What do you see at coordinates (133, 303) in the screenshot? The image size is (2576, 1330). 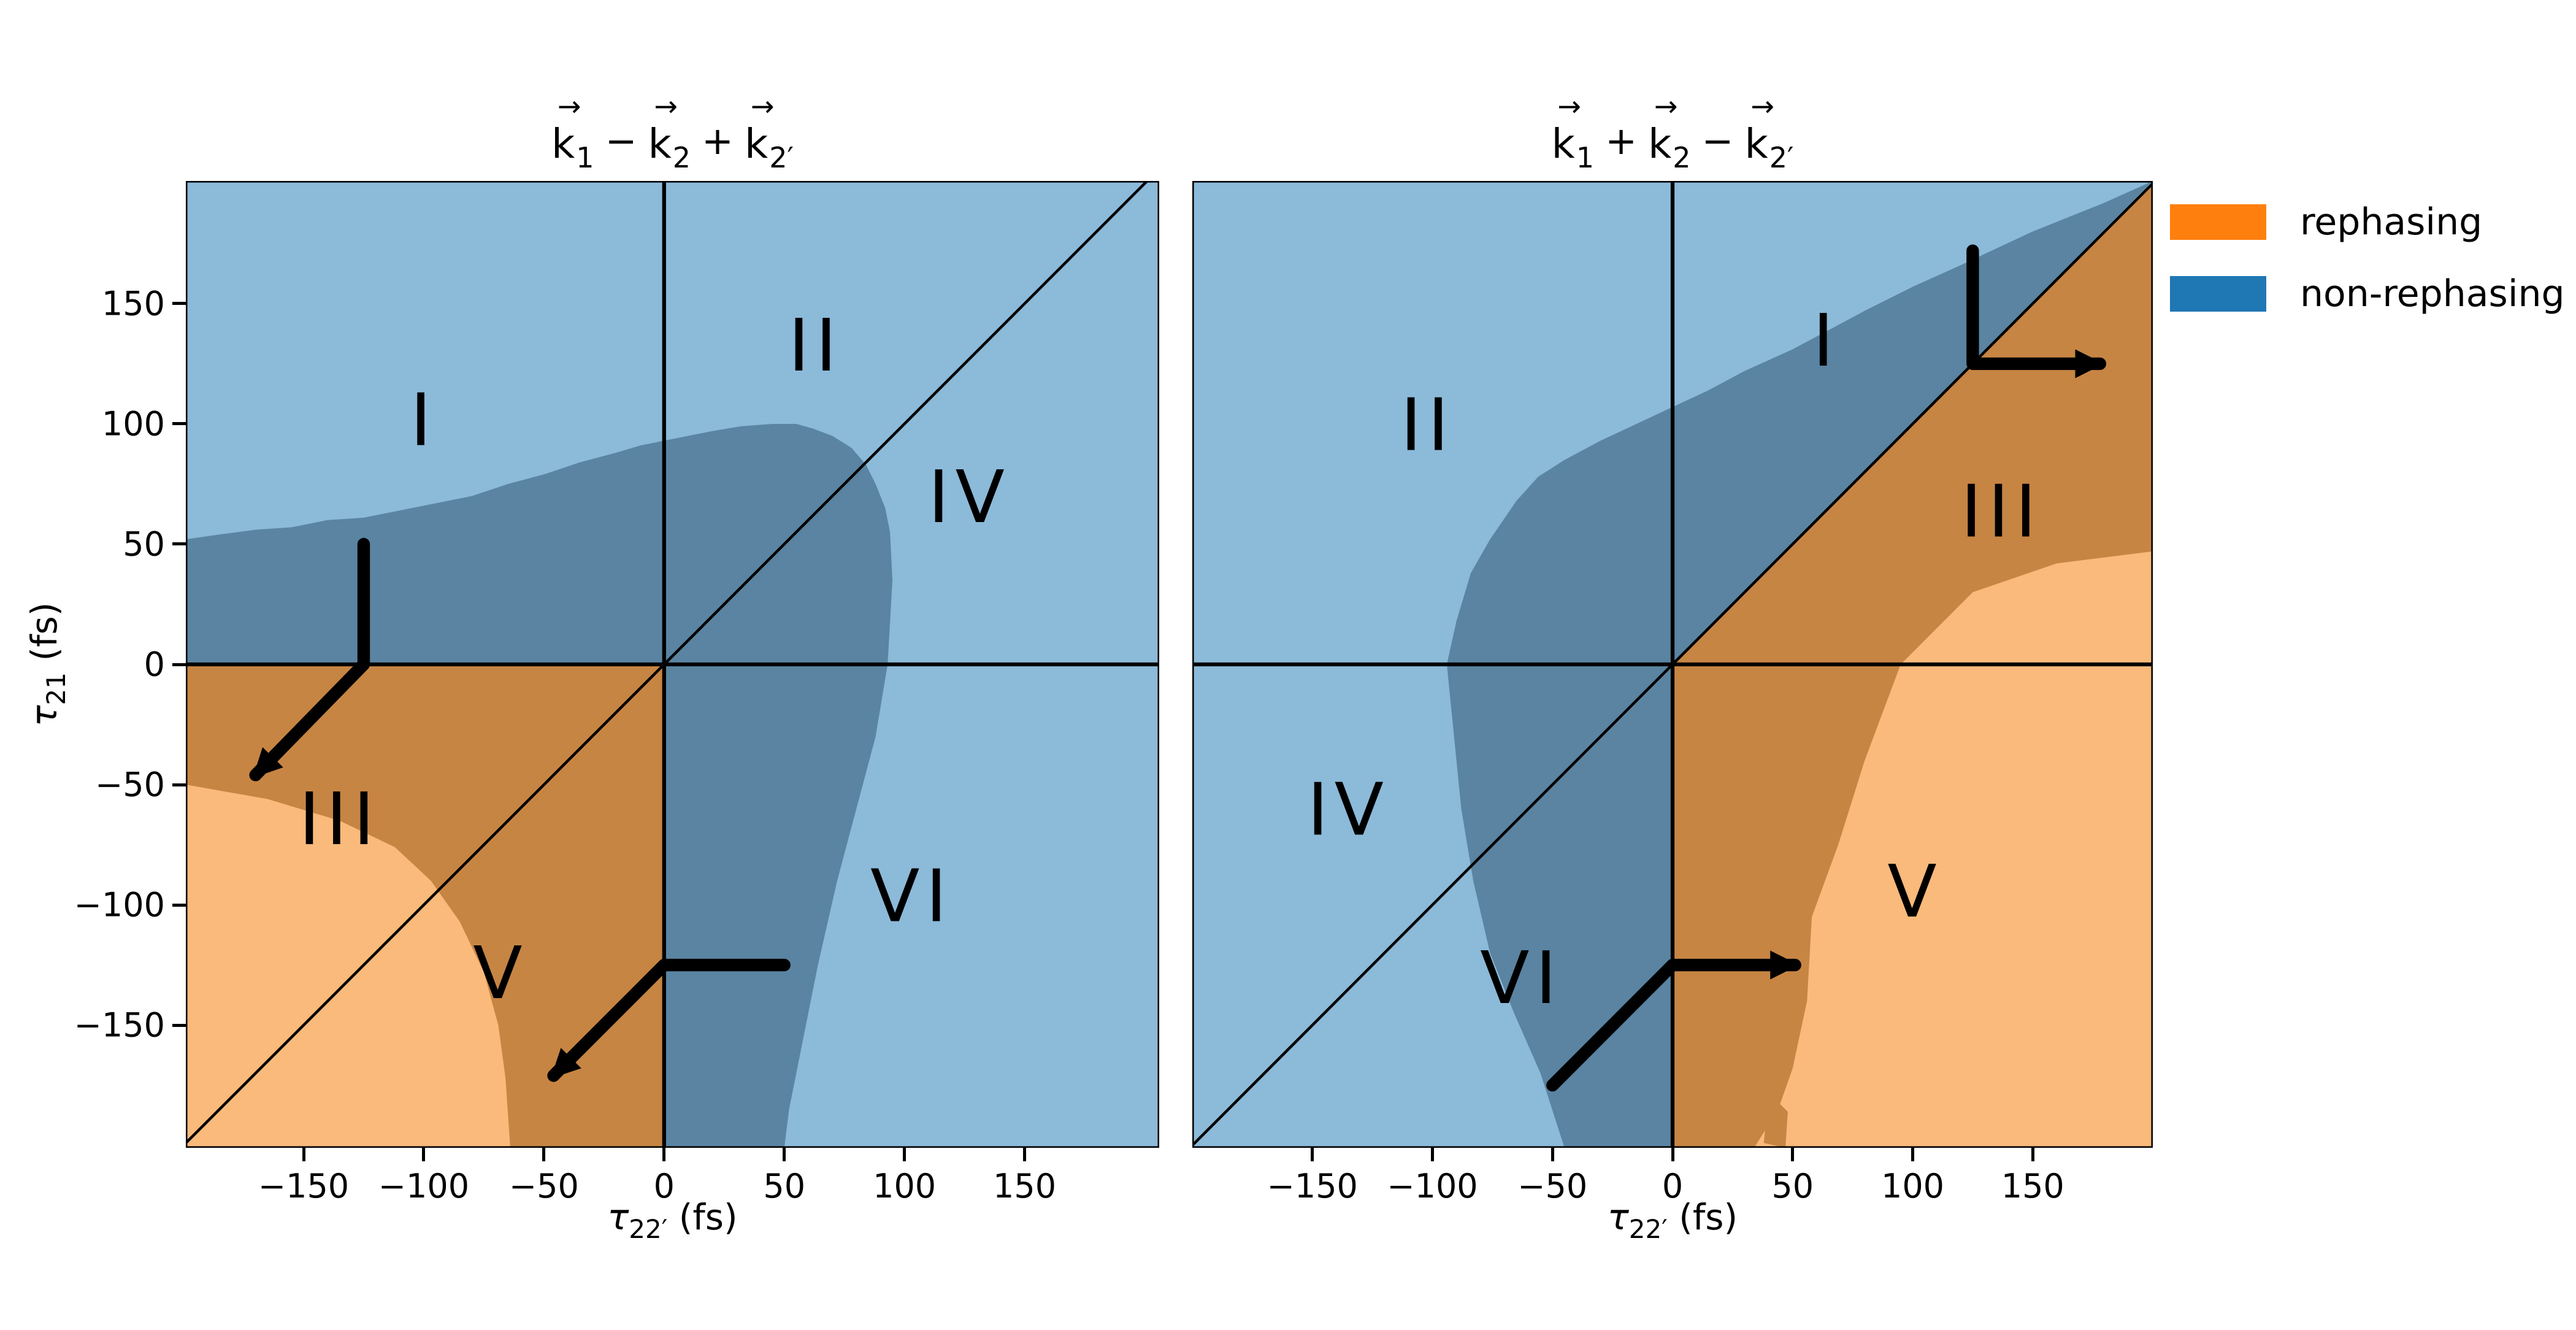 I see `y-tick-label: 150` at bounding box center [133, 303].